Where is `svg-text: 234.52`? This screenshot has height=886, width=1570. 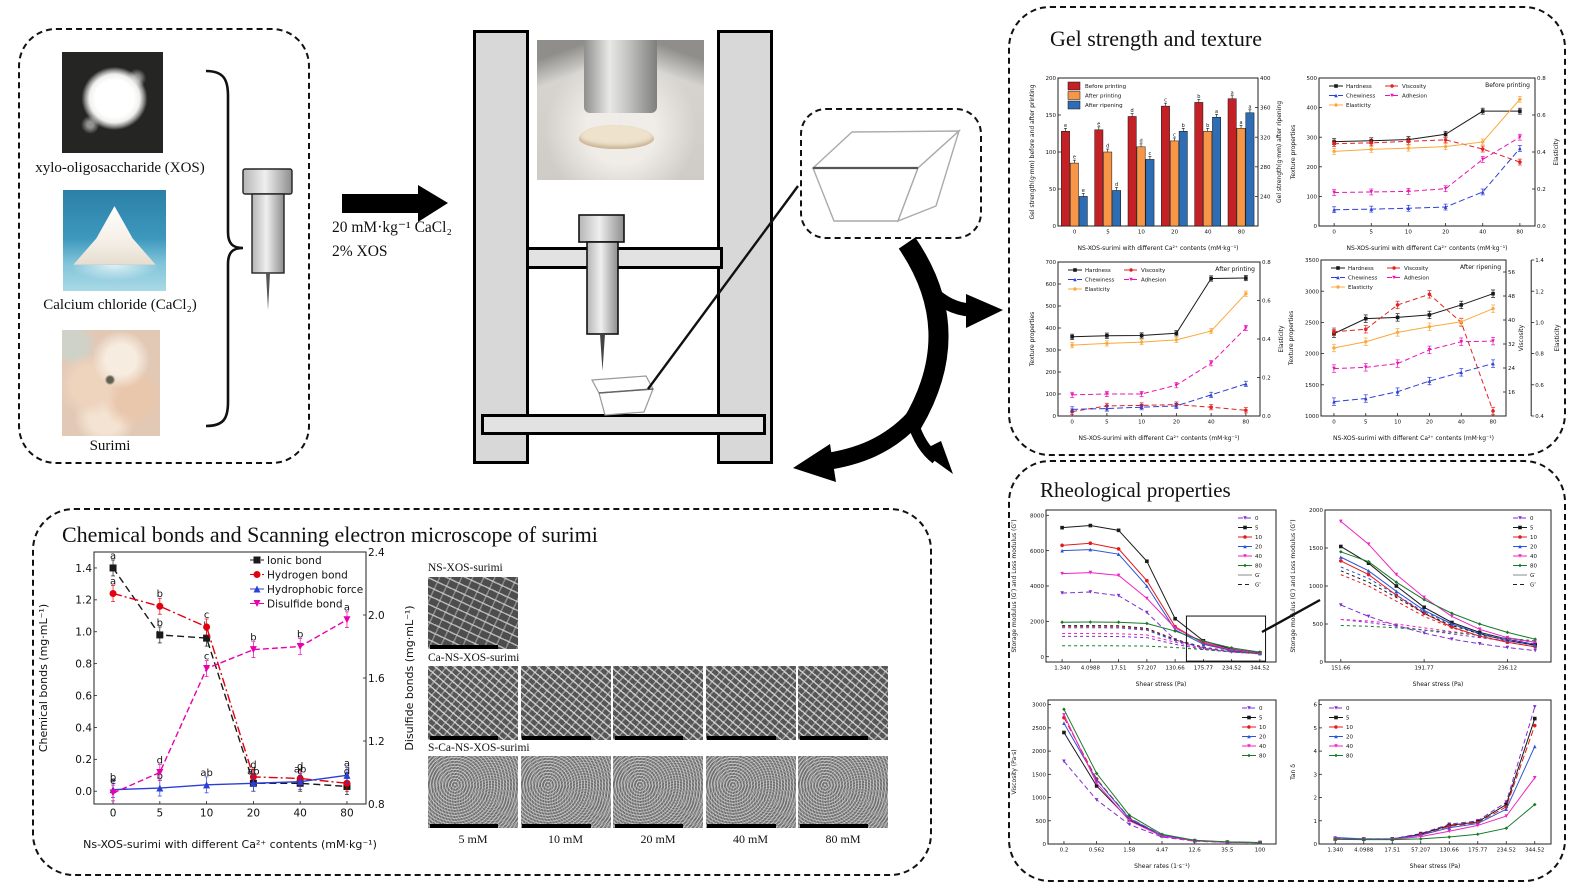 svg-text: 234.52 is located at coordinates (1231, 669).